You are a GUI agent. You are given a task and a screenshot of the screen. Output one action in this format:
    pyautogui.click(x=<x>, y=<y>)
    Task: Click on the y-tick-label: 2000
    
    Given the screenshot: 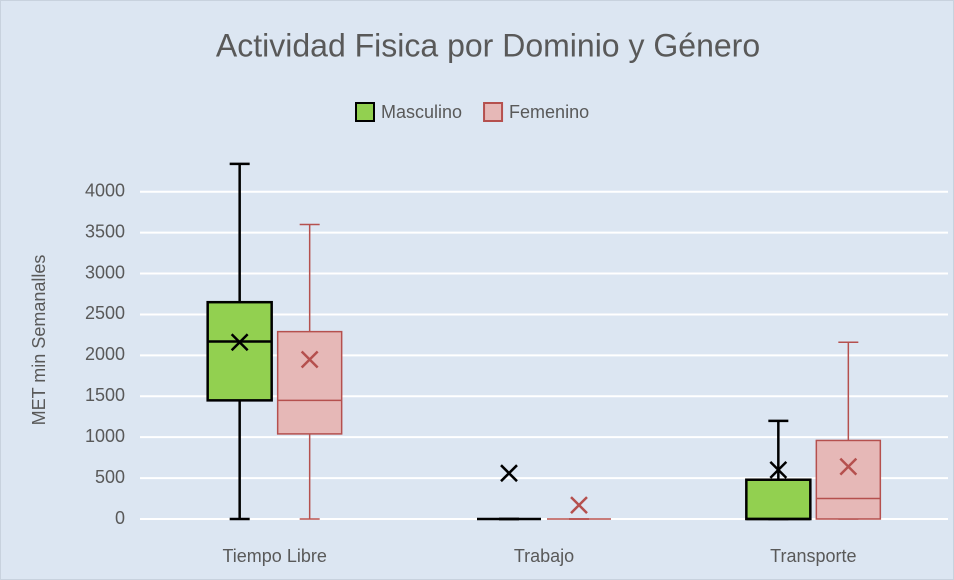 What is the action you would take?
    pyautogui.click(x=105, y=354)
    